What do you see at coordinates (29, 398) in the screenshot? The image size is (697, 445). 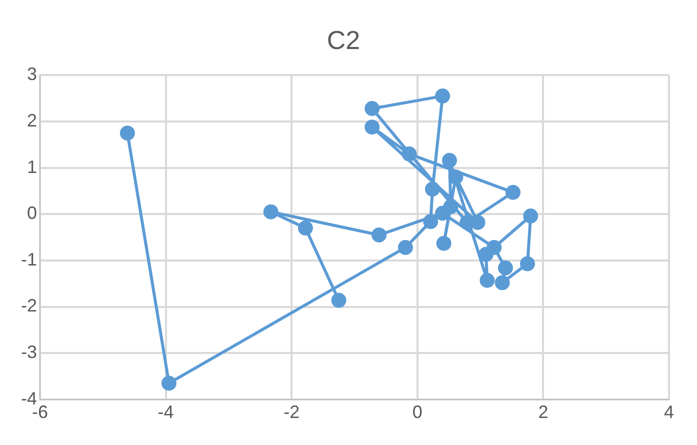 I see `y-tick-label: -4` at bounding box center [29, 398].